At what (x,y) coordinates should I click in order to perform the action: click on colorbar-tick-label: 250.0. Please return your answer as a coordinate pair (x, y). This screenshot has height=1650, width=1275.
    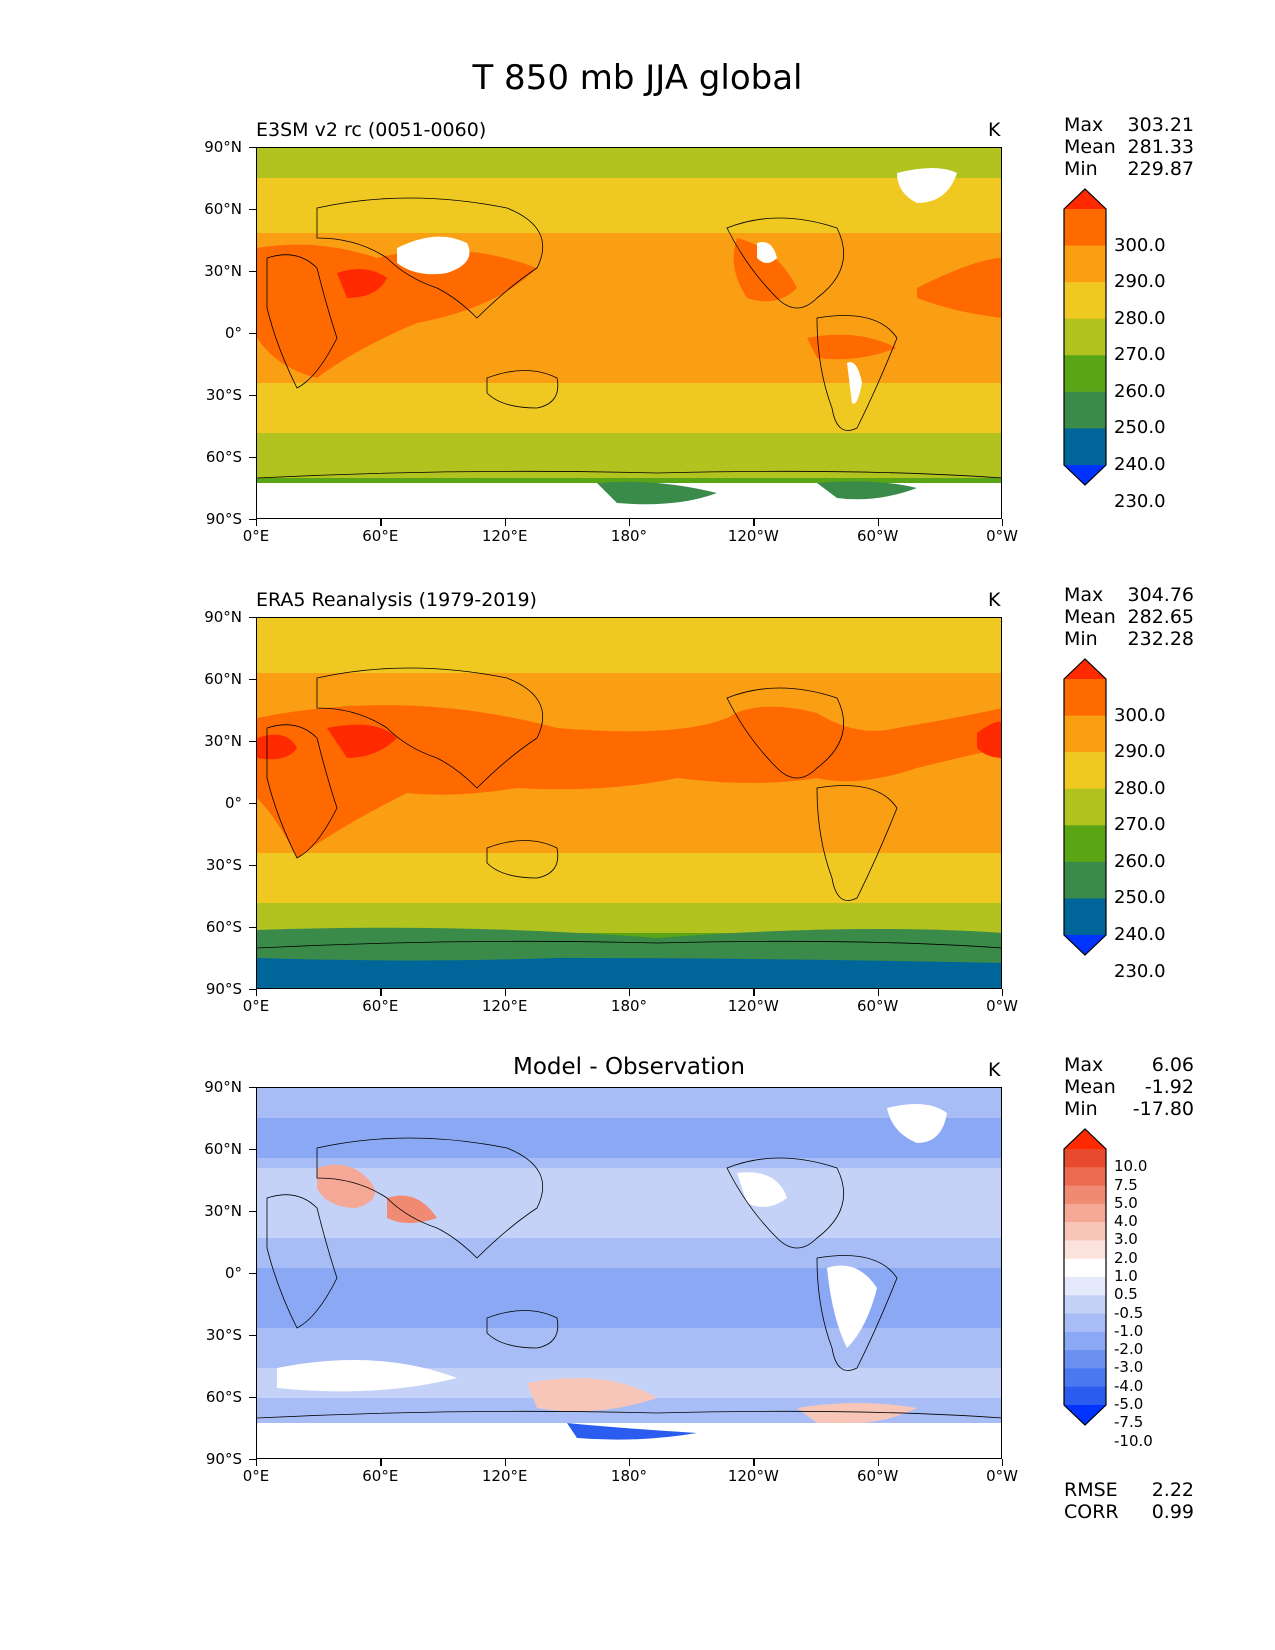
    Looking at the image, I should click on (1140, 428).